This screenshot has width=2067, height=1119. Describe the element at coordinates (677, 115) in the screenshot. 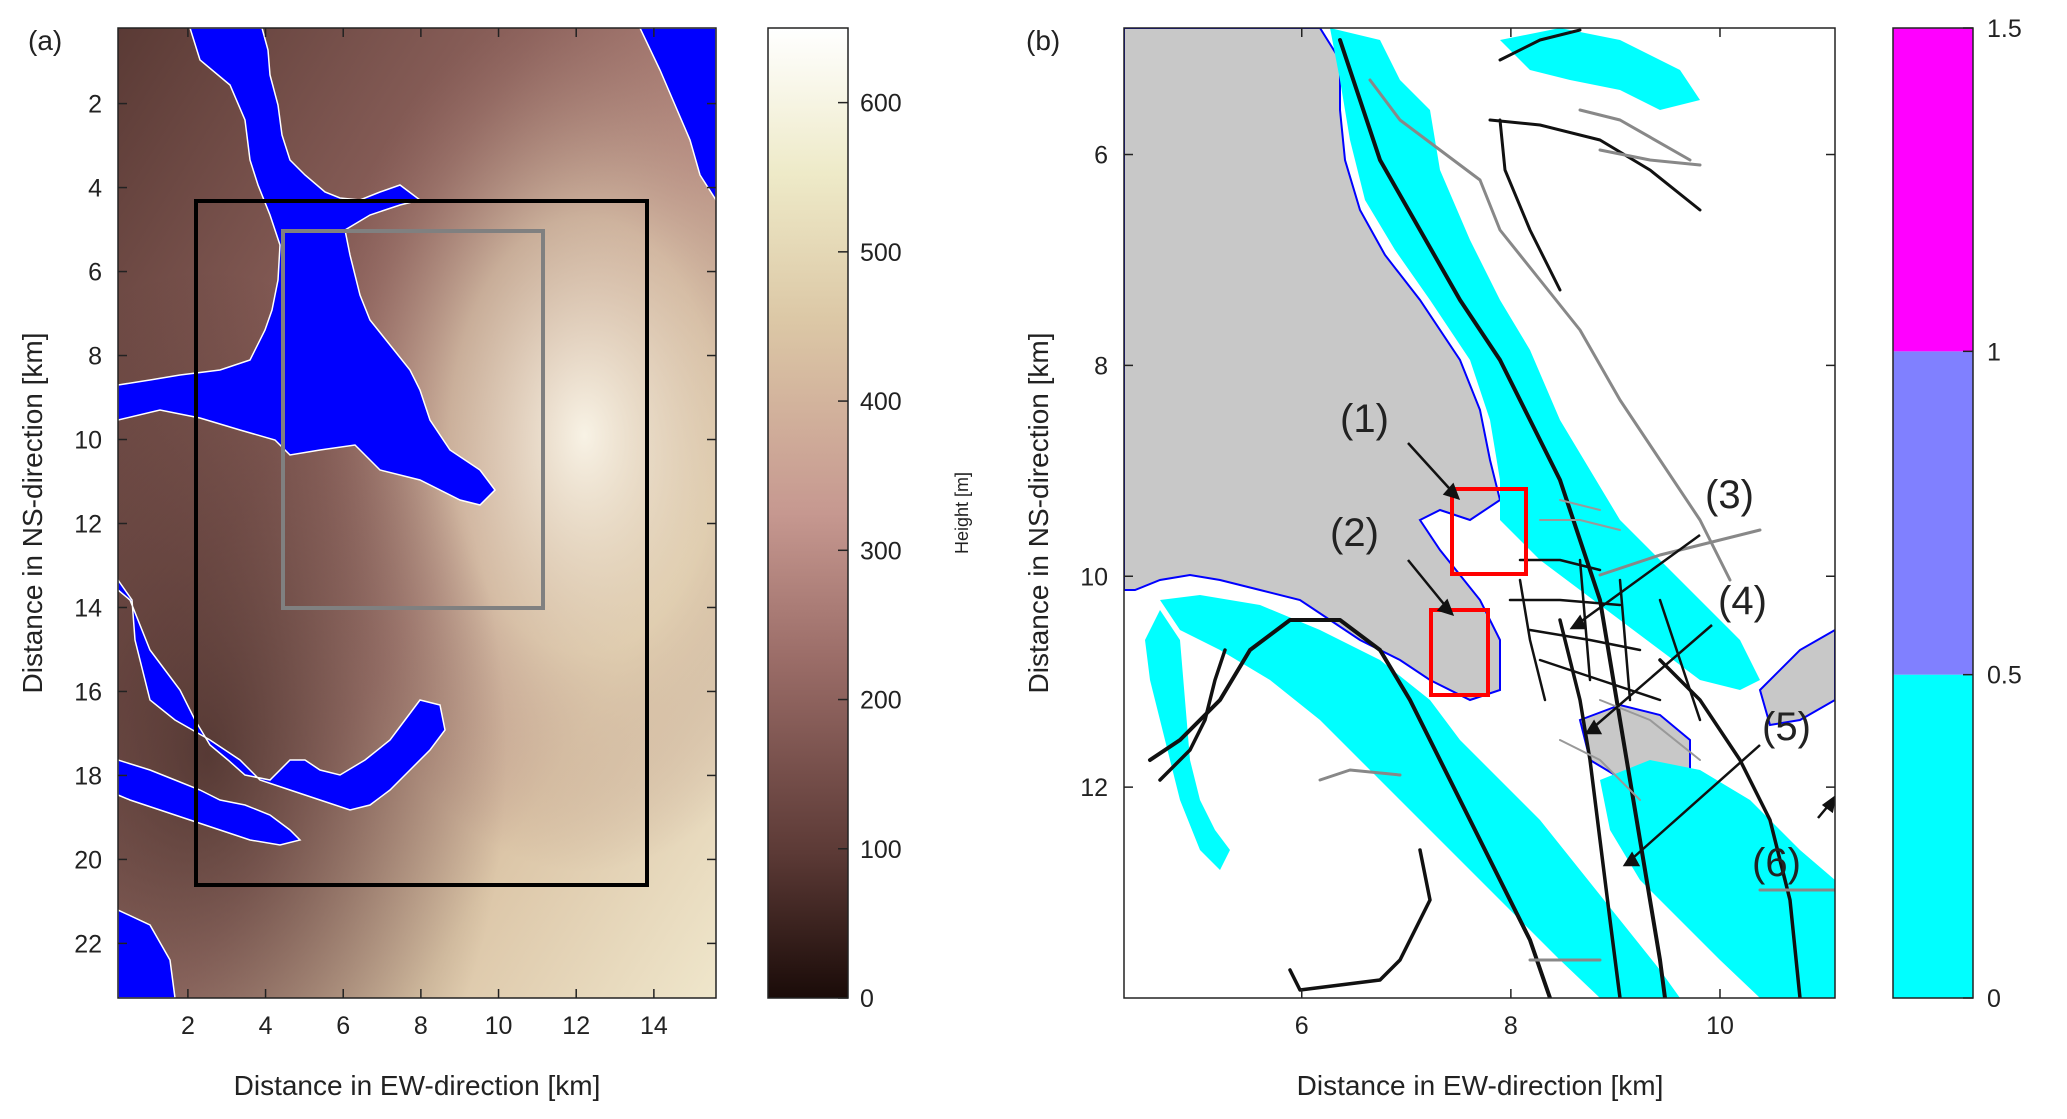

I see `water-body-ne` at that location.